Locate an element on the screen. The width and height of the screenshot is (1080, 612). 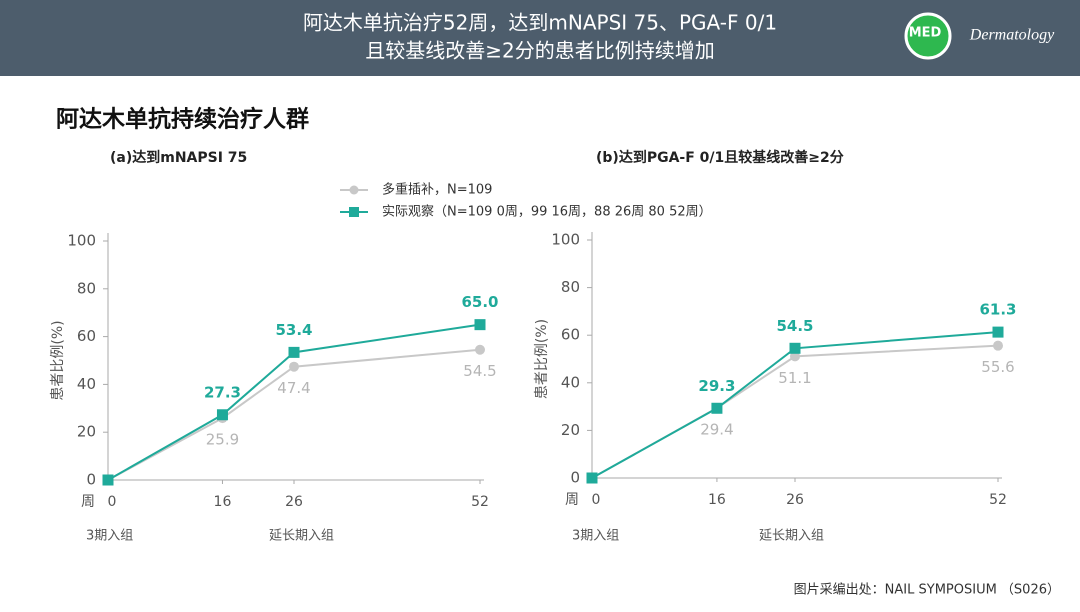
legend-label: 多重插补，N=109 is located at coordinates (437, 190).